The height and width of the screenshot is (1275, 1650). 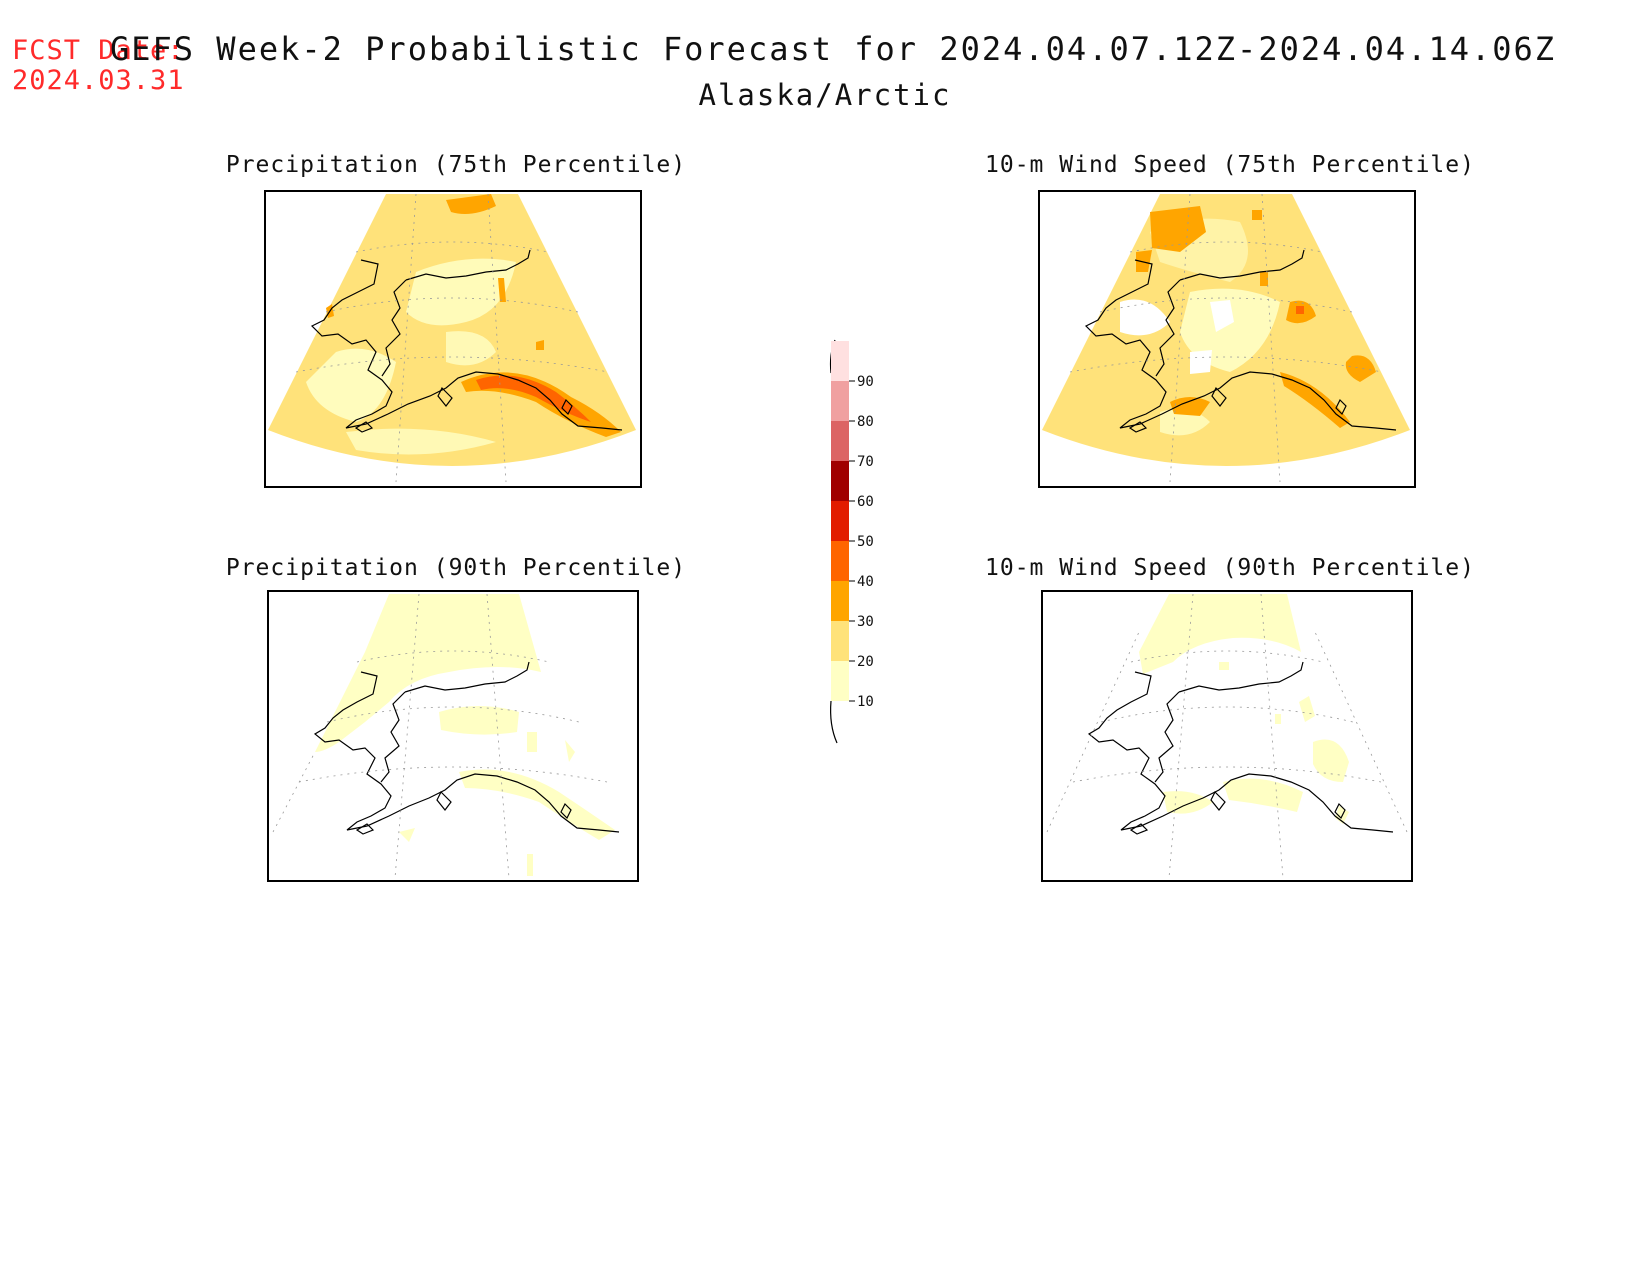 I want to click on panel-title-wind-75: 10-m Wind Speed (75th Percentile), so click(x=1230, y=165).